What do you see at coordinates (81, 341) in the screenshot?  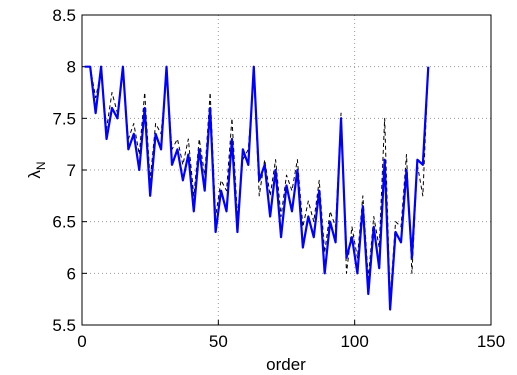 I see `x-tick-label: 0` at bounding box center [81, 341].